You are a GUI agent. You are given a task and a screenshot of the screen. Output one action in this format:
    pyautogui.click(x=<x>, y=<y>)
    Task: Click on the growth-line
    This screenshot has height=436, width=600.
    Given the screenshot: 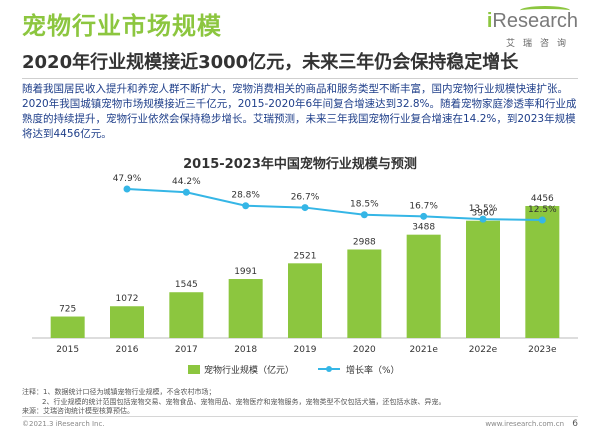 What is the action you would take?
    pyautogui.click(x=334, y=204)
    